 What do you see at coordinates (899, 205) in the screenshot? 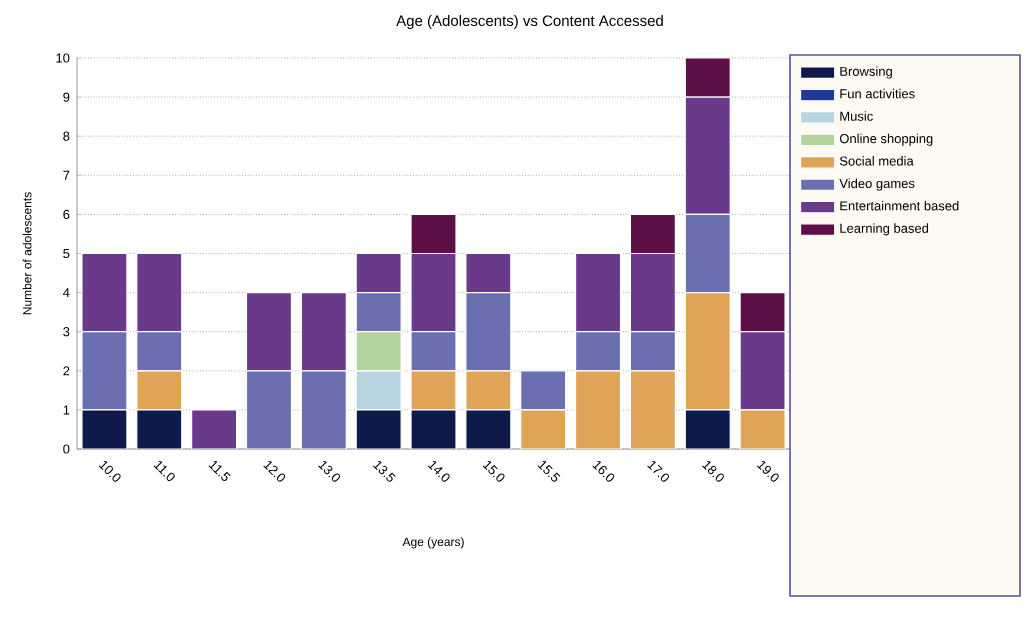
I see `legend-label: Entertainment based` at bounding box center [899, 205].